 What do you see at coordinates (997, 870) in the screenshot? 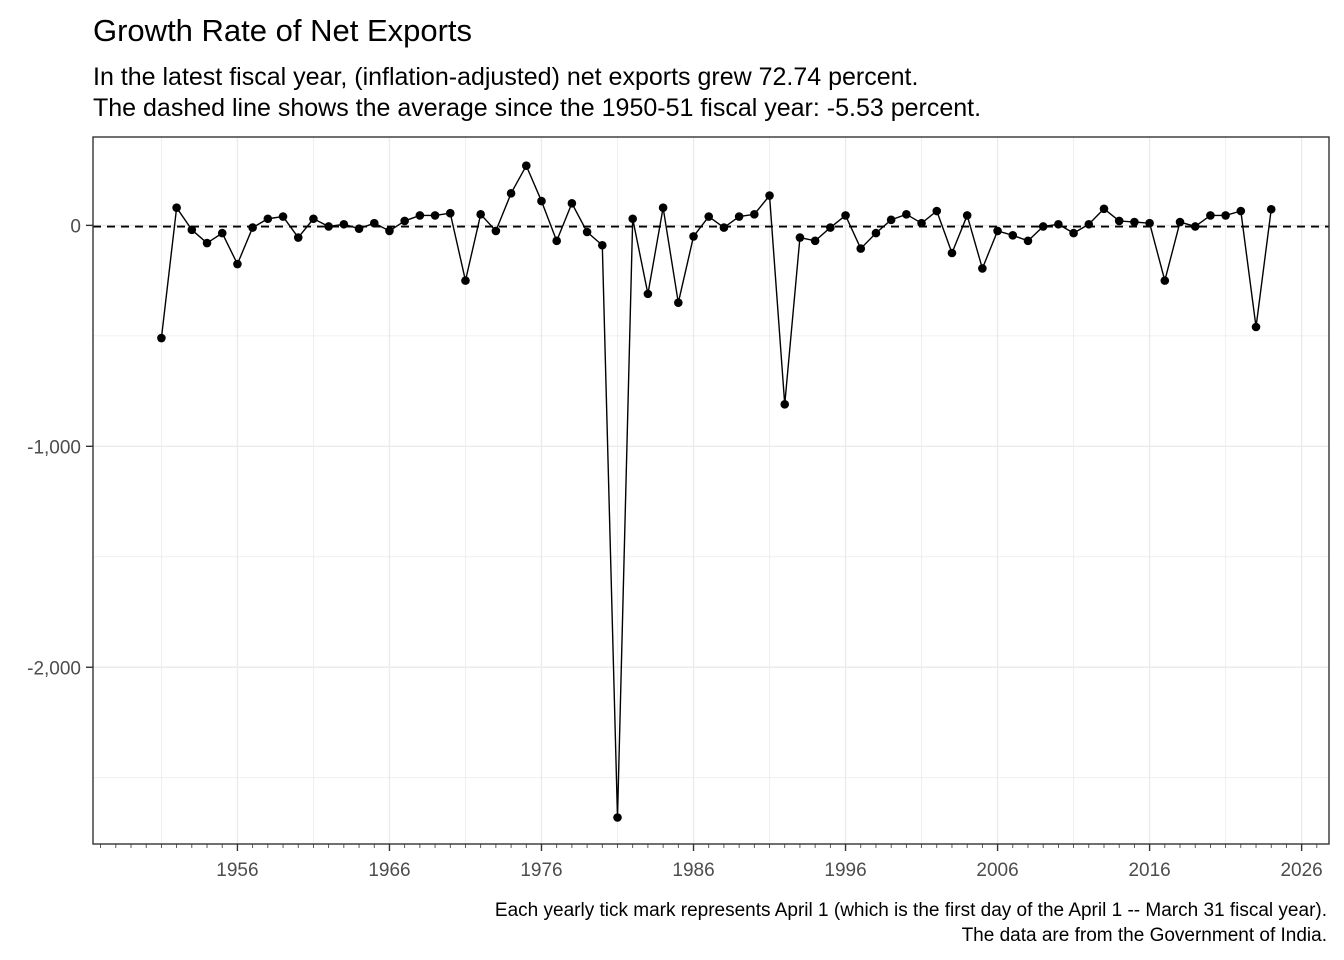
I see `x-tick-label: 2006` at bounding box center [997, 870].